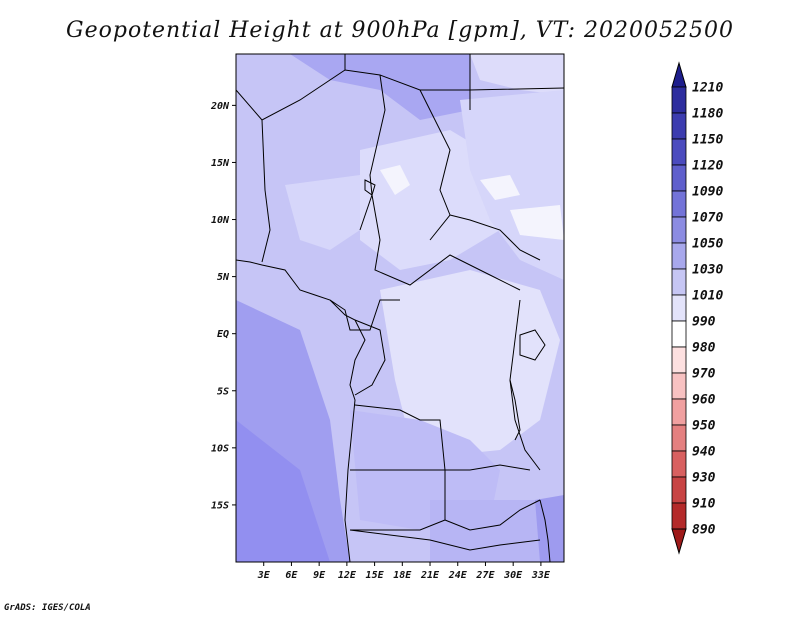 Image resolution: width=800 pixels, height=618 pixels. What do you see at coordinates (707, 166) in the screenshot?
I see `colorbar-label: 1120` at bounding box center [707, 166].